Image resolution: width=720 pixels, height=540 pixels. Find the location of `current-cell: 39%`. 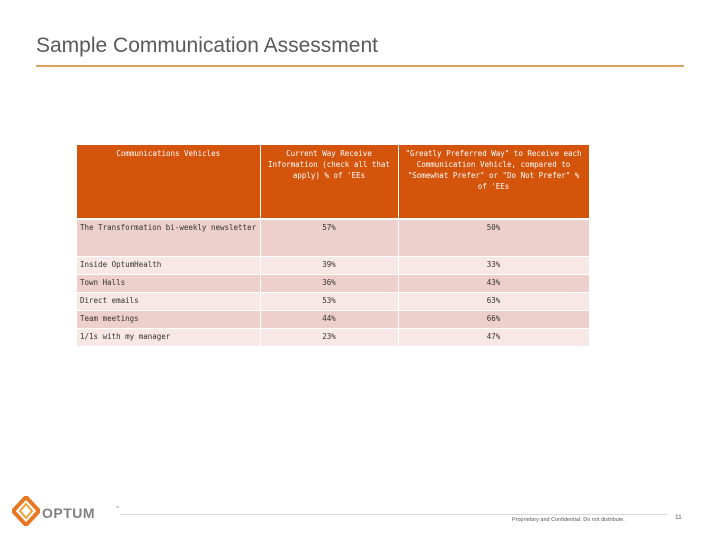

current-cell: 39% is located at coordinates (329, 265).